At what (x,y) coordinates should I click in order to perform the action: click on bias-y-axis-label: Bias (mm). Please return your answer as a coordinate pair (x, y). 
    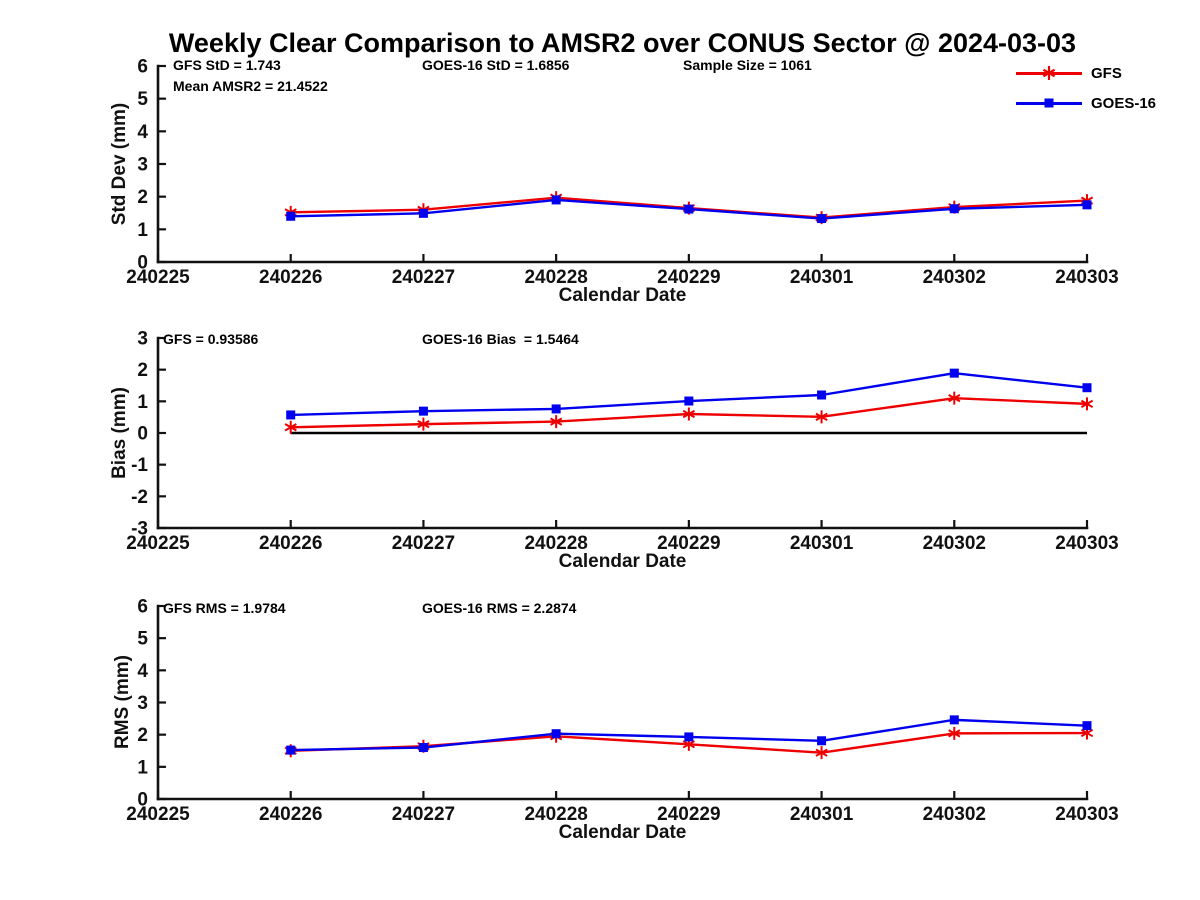
    Looking at the image, I should click on (119, 433).